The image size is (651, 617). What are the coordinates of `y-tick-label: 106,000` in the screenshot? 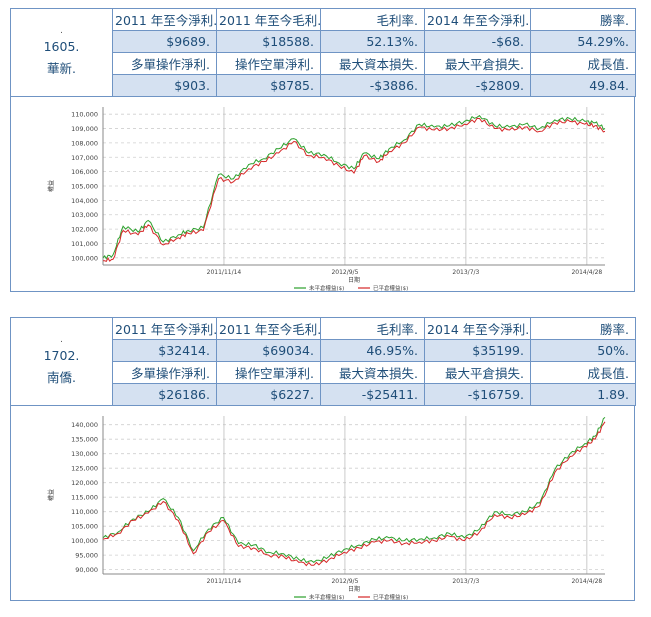 It's located at (84, 172).